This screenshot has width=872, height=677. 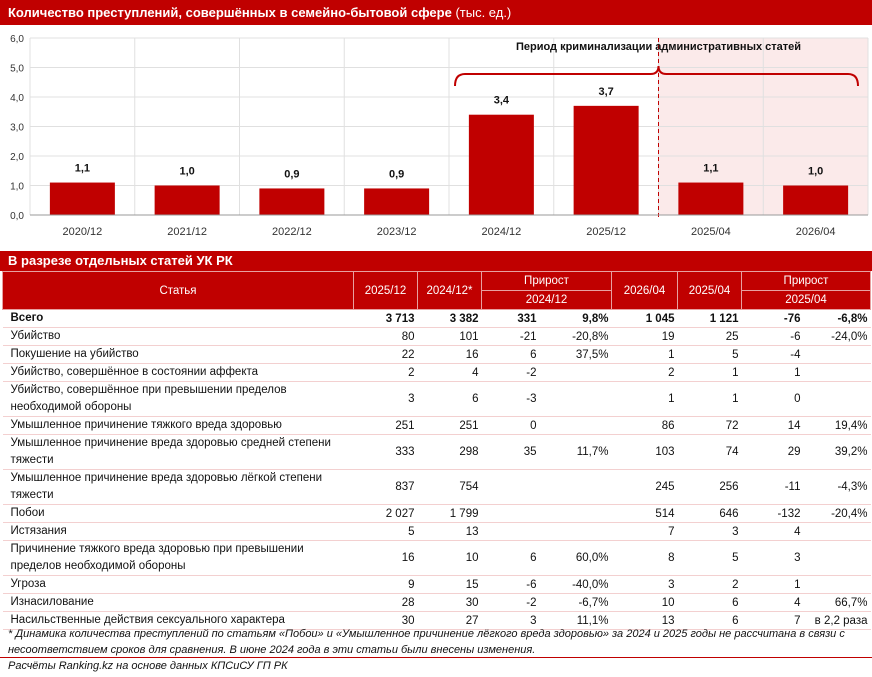 I want to click on row-value-f: 5, so click(x=709, y=558).